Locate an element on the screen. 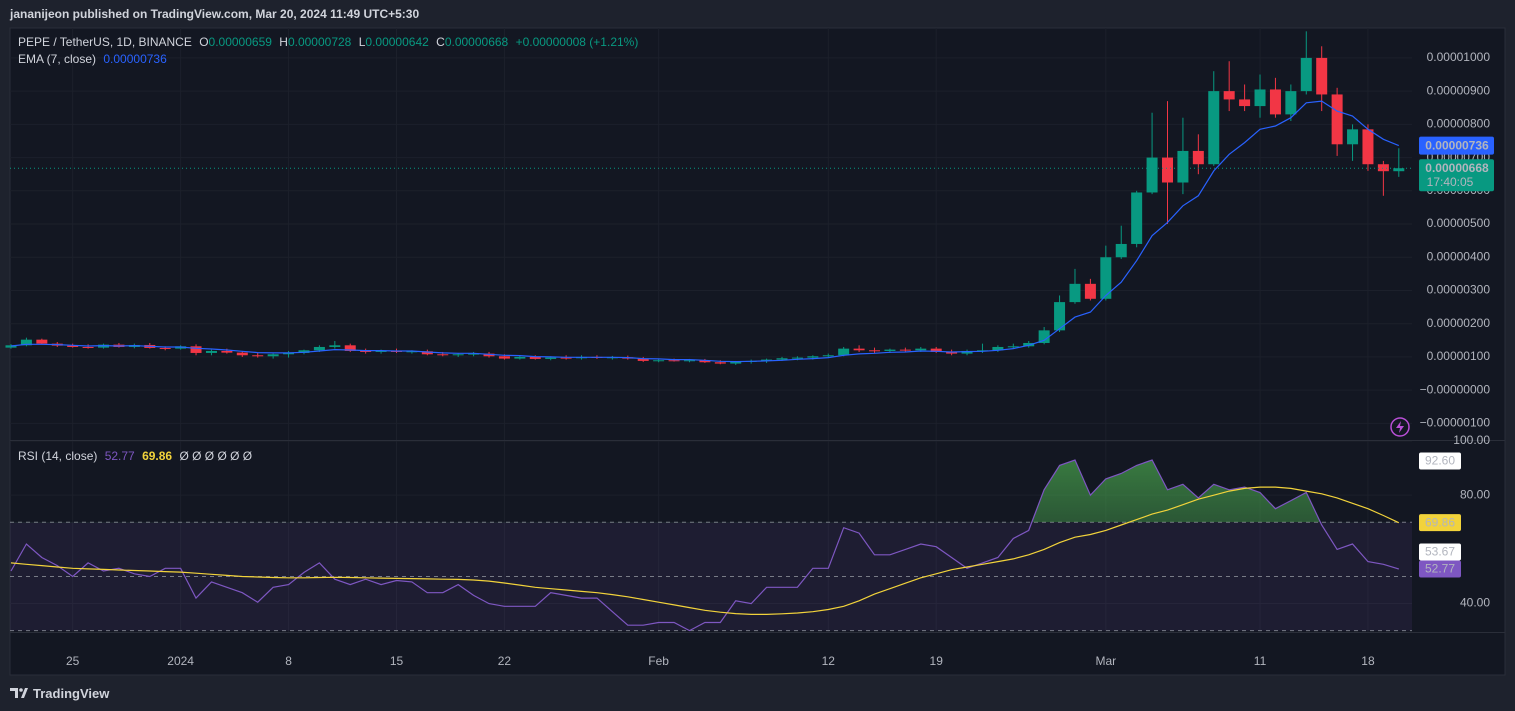 Image resolution: width=1515 pixels, height=711 pixels. ema-legend: EMA (7, close) 0.00000736 is located at coordinates (94, 59).